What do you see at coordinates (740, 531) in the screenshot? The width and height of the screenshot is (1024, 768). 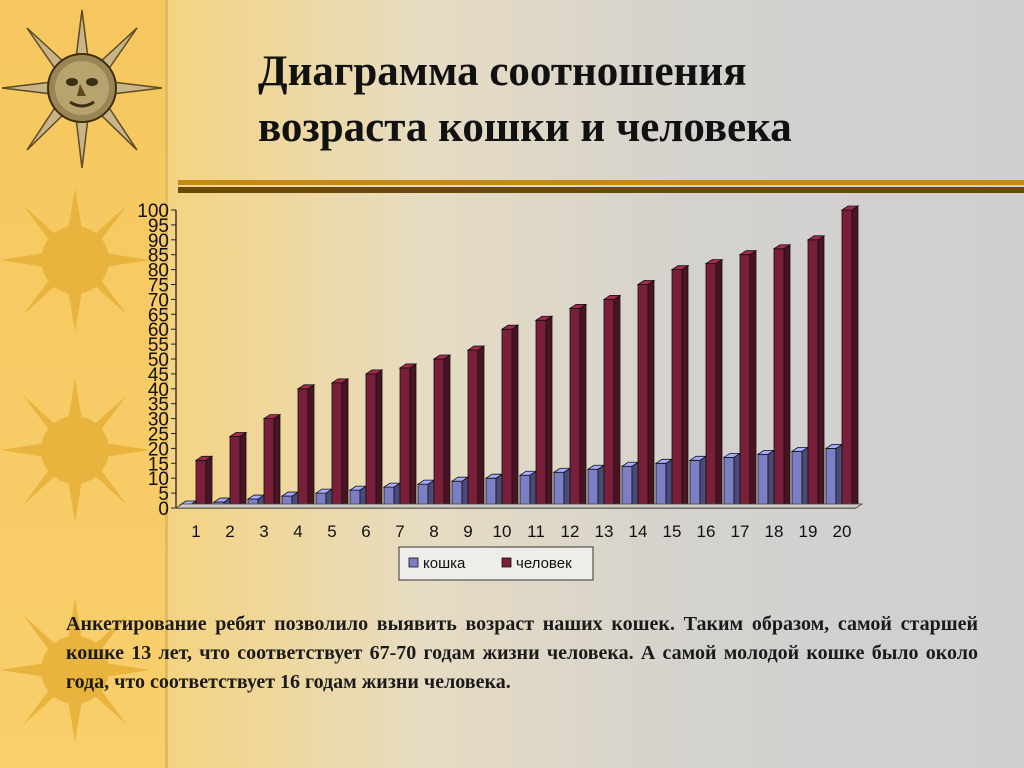 I see `x-tick-label: 17` at bounding box center [740, 531].